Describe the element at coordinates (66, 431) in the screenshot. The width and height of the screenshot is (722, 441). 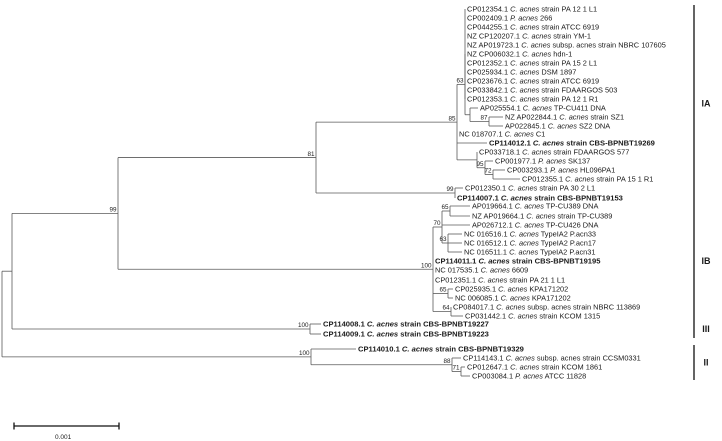
I see `scale-bar: 0.001` at that location.